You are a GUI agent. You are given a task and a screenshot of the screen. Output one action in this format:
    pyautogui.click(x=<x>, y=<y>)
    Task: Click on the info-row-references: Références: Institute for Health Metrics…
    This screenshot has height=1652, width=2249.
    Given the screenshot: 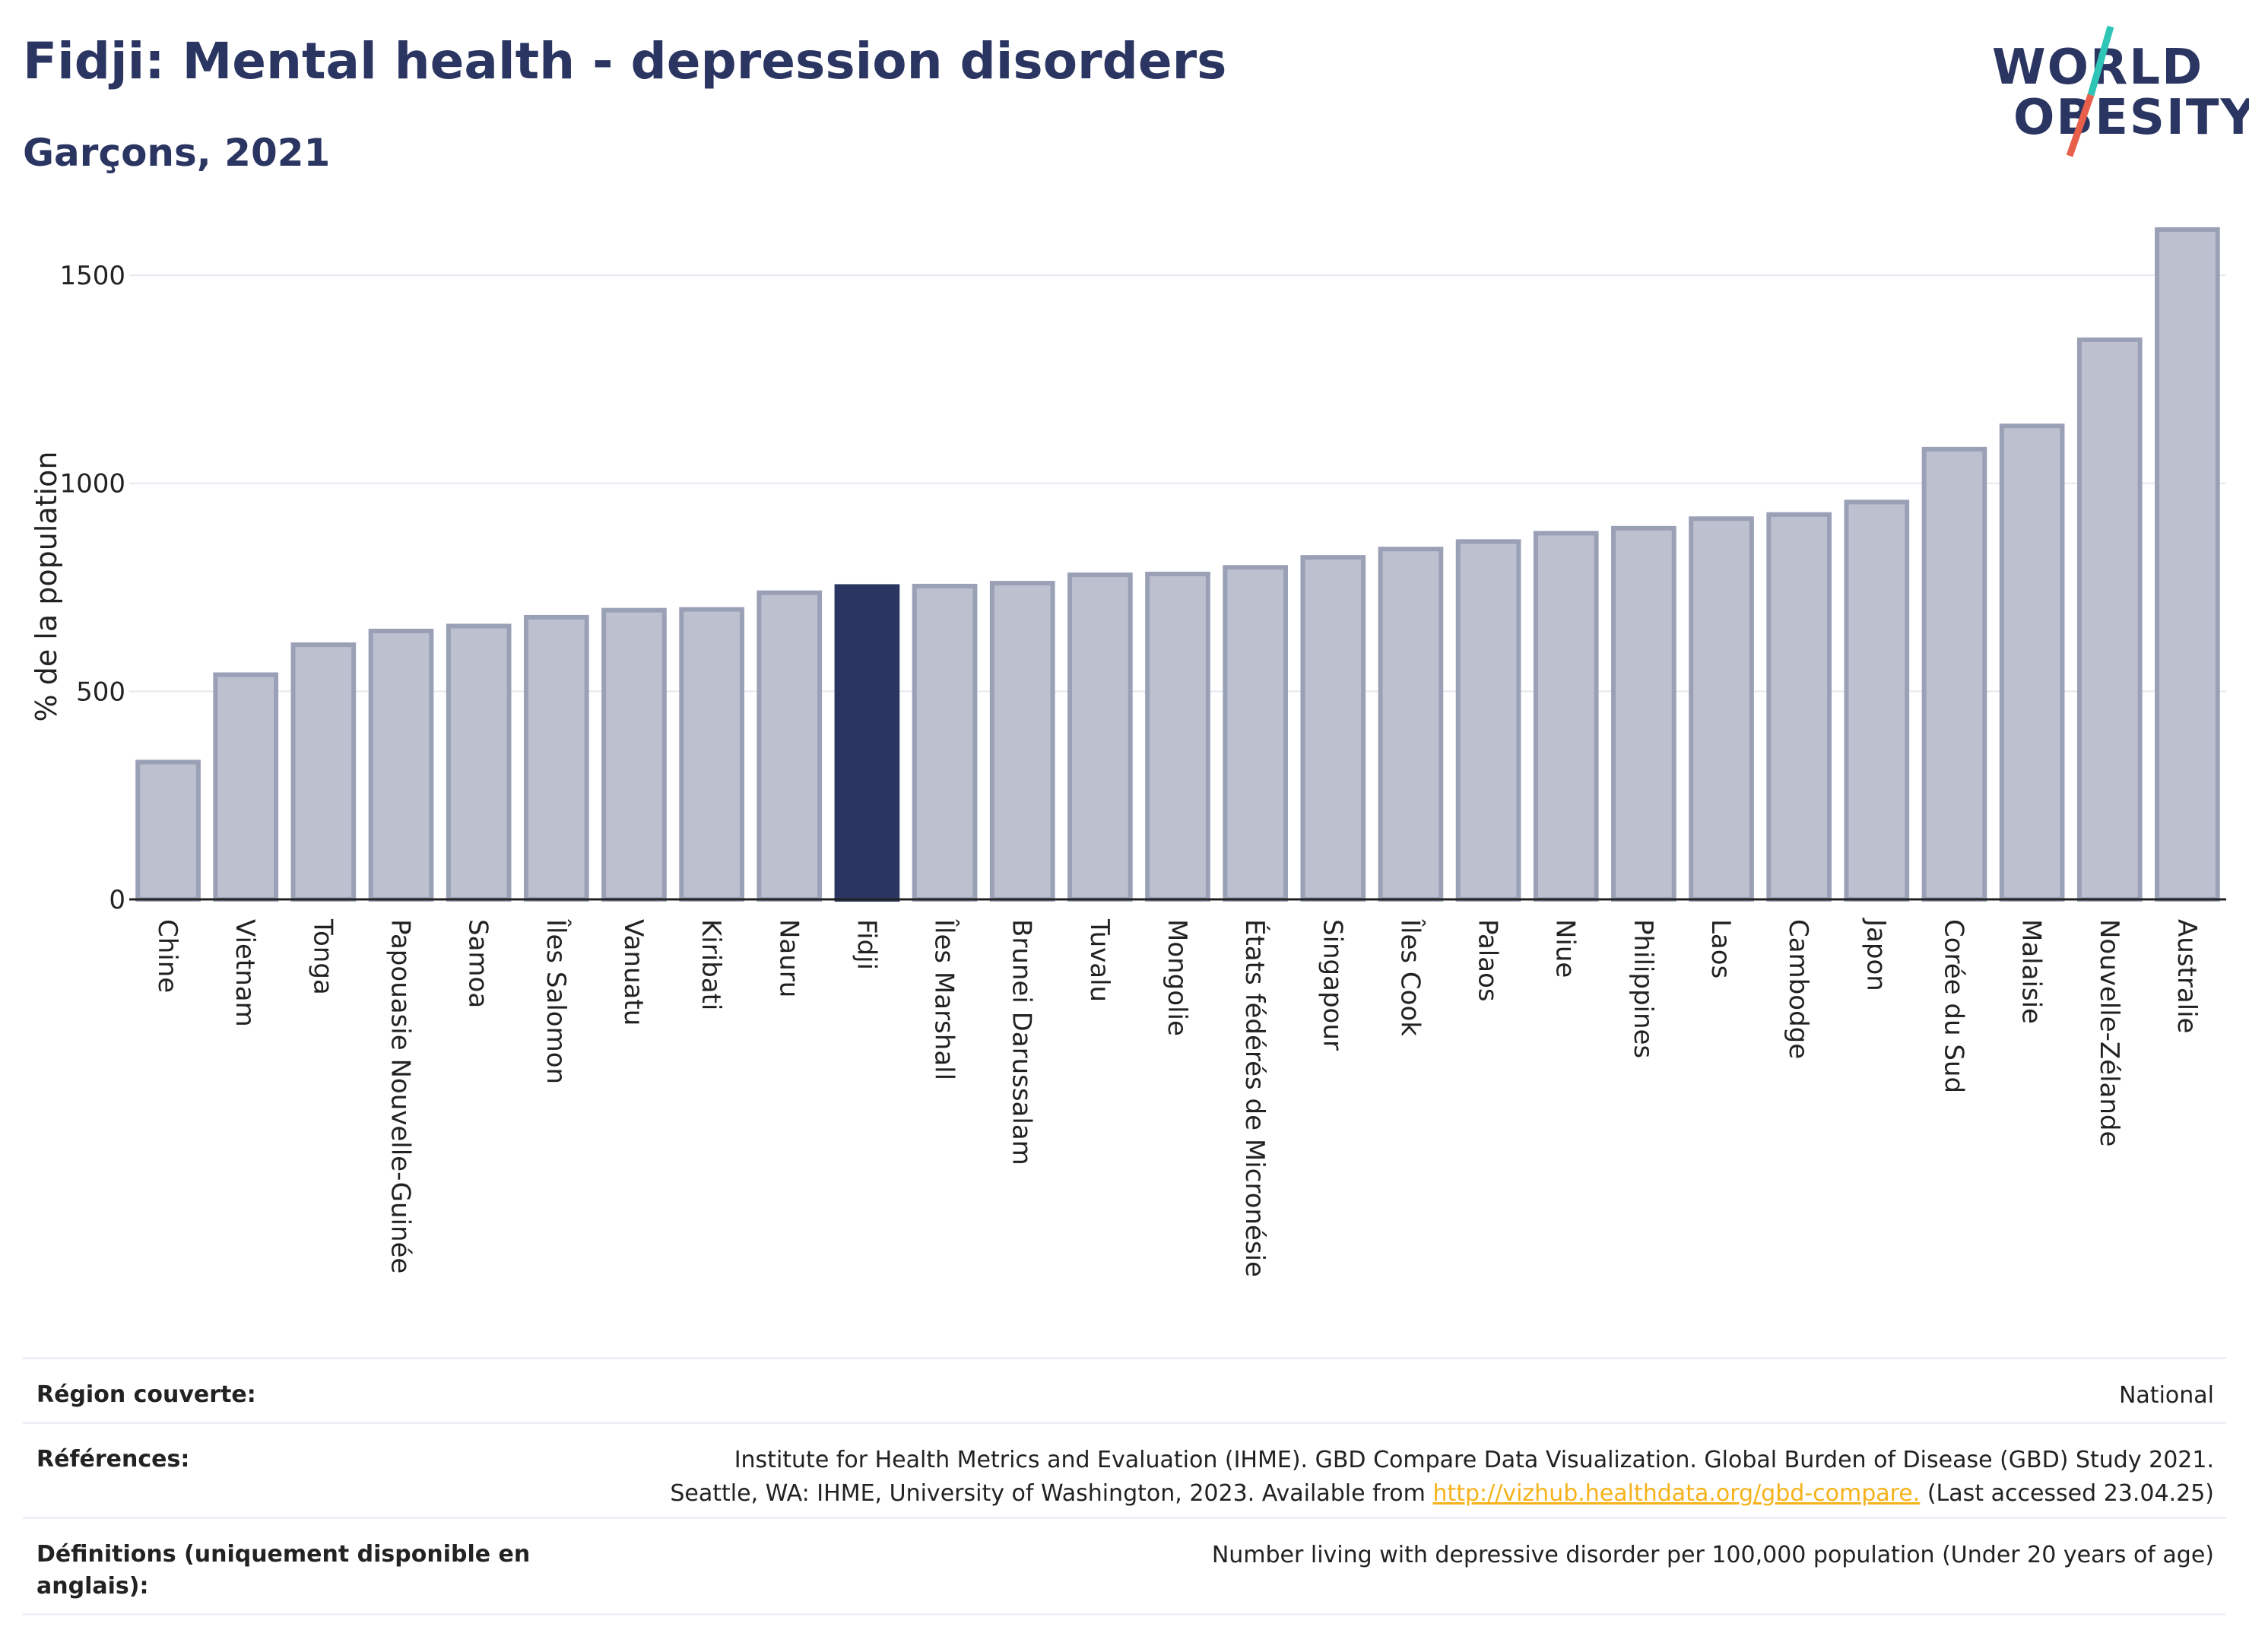 What is the action you would take?
    pyautogui.click(x=1124, y=1469)
    